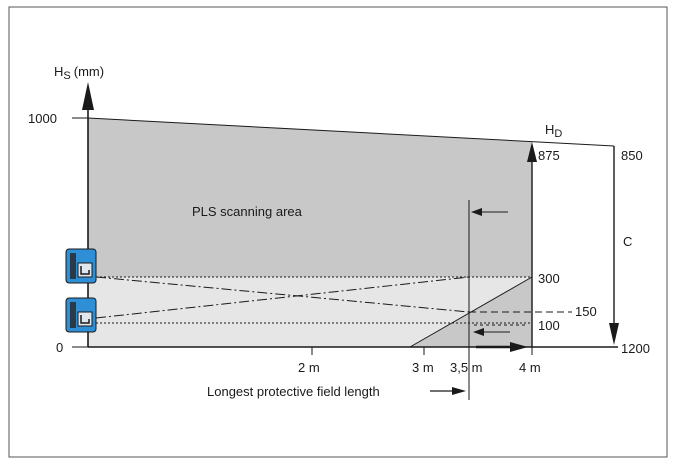  Describe the element at coordinates (519, 347) in the screenshot. I see `baseline-arrow-icon` at that location.